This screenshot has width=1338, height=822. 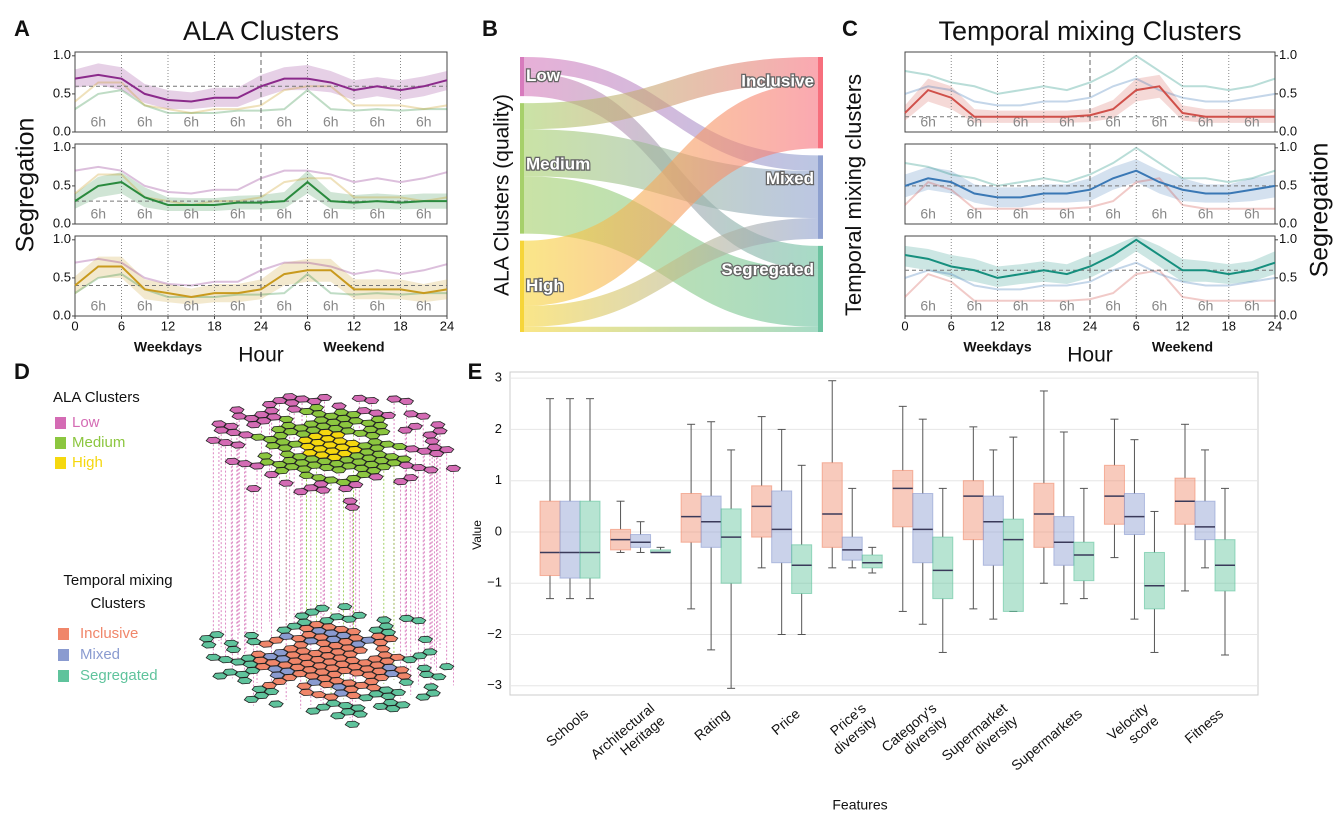 What do you see at coordinates (859, 805) in the screenshot?
I see `x-axis-label: Features` at bounding box center [859, 805].